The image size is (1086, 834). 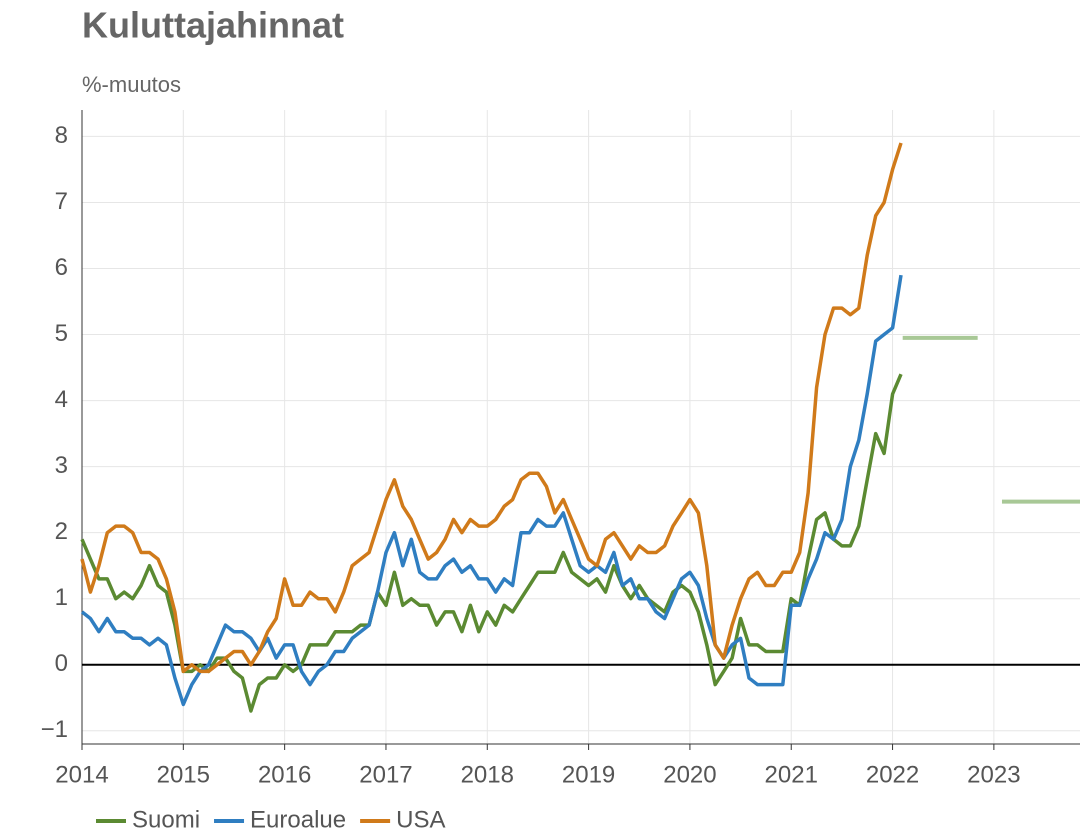 I want to click on y-tick-label: 1, so click(x=61, y=597).